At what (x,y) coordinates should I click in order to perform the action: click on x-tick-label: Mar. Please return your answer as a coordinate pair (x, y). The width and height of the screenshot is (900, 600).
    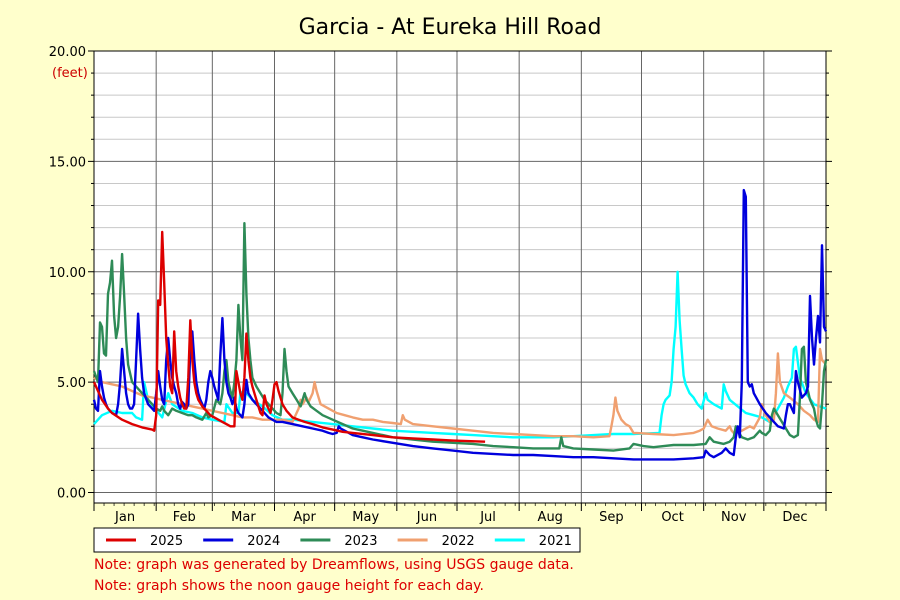
    Looking at the image, I should click on (243, 517).